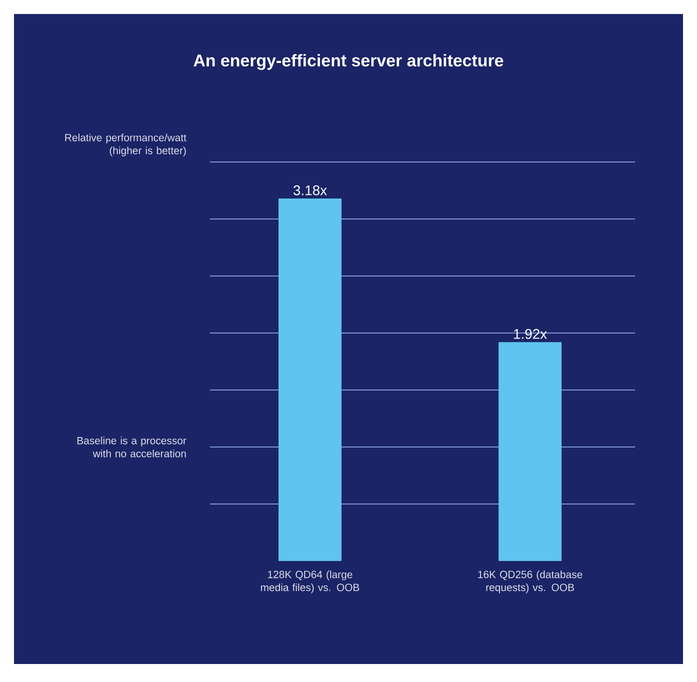  What do you see at coordinates (530, 582) in the screenshot?
I see `x-tick-label: 16K QD256 (database requests) vs. OOB` at bounding box center [530, 582].